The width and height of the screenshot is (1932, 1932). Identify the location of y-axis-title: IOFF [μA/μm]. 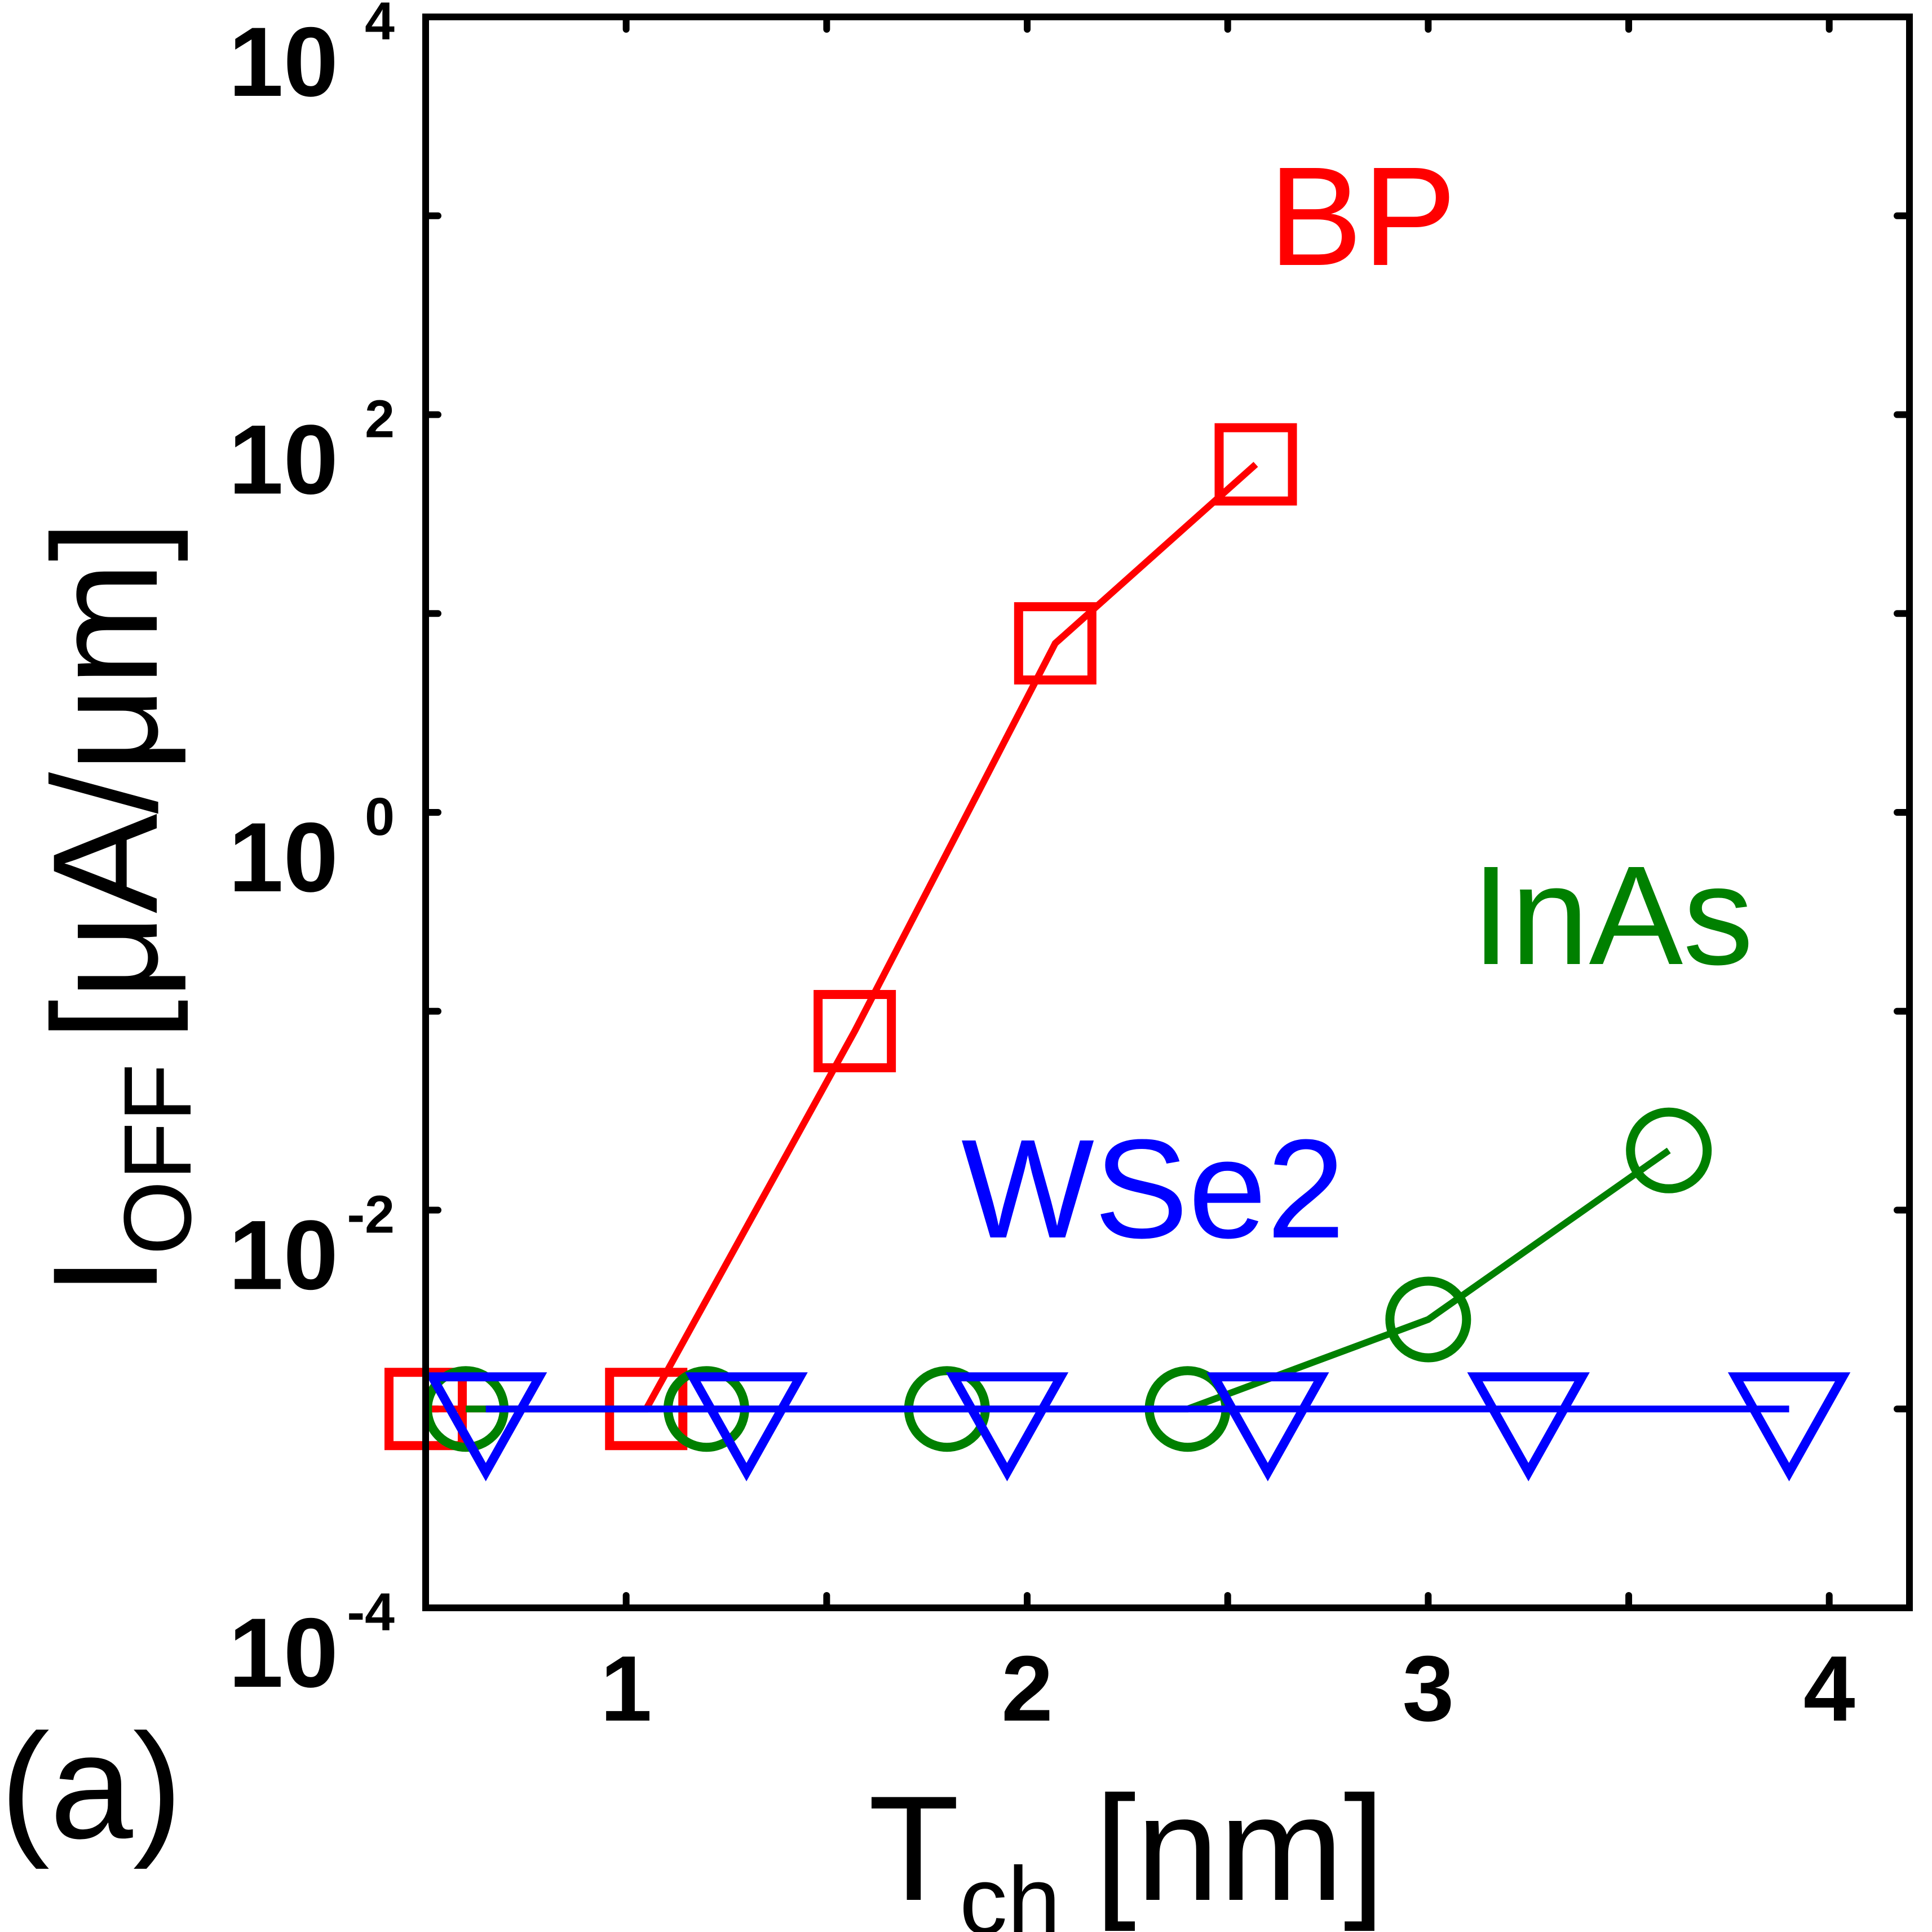
(116, 908).